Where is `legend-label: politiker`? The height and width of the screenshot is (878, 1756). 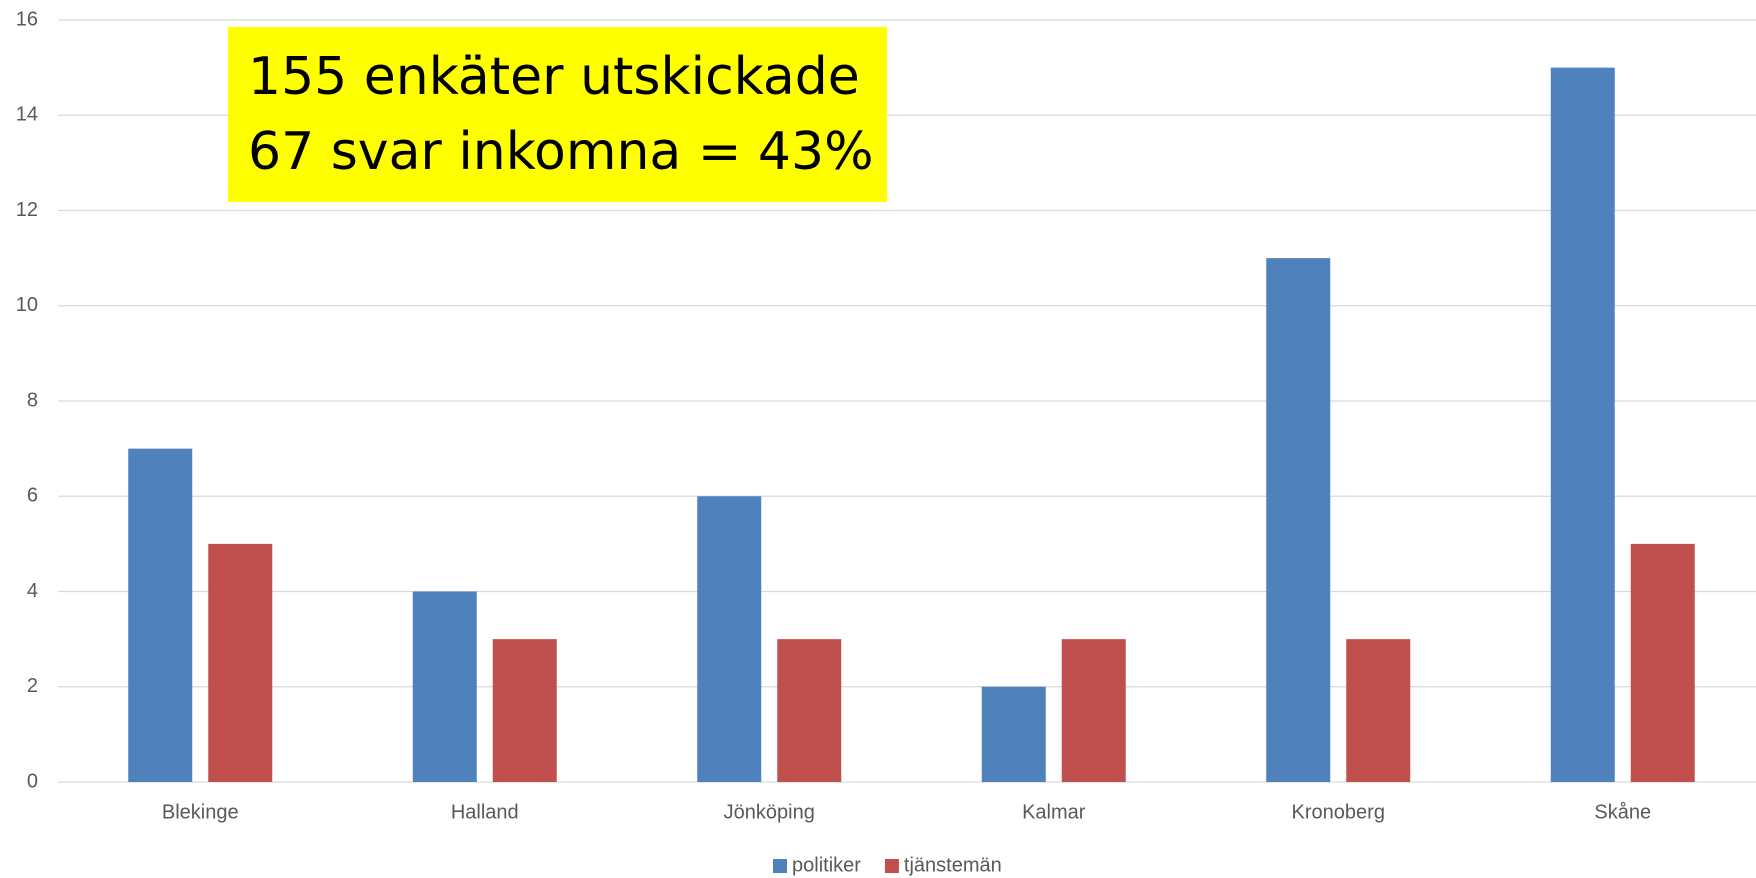 legend-label: politiker is located at coordinates (826, 865).